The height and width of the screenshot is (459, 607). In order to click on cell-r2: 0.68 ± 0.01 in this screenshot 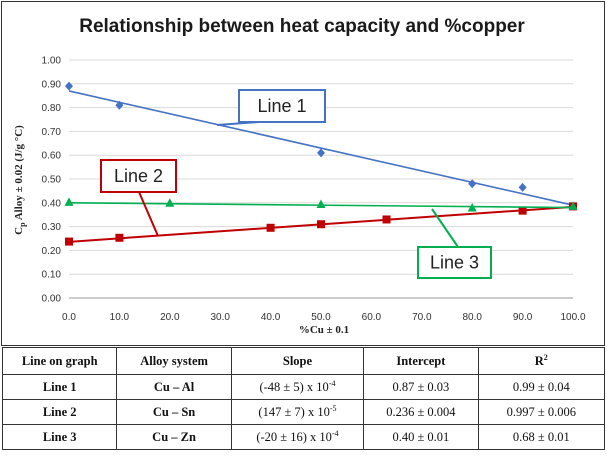, I will do `click(541, 437)`.